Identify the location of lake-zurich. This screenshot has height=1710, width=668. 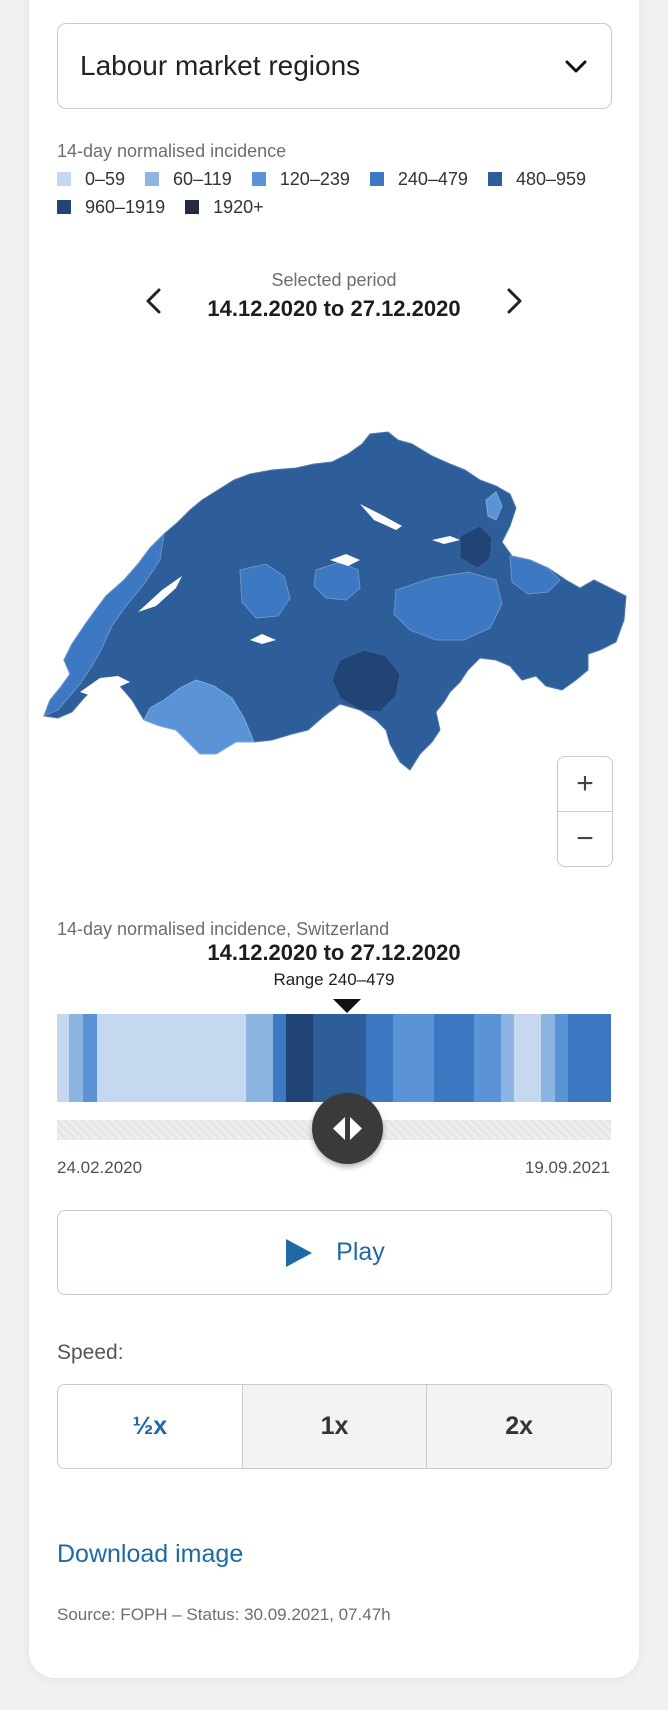
(381, 517).